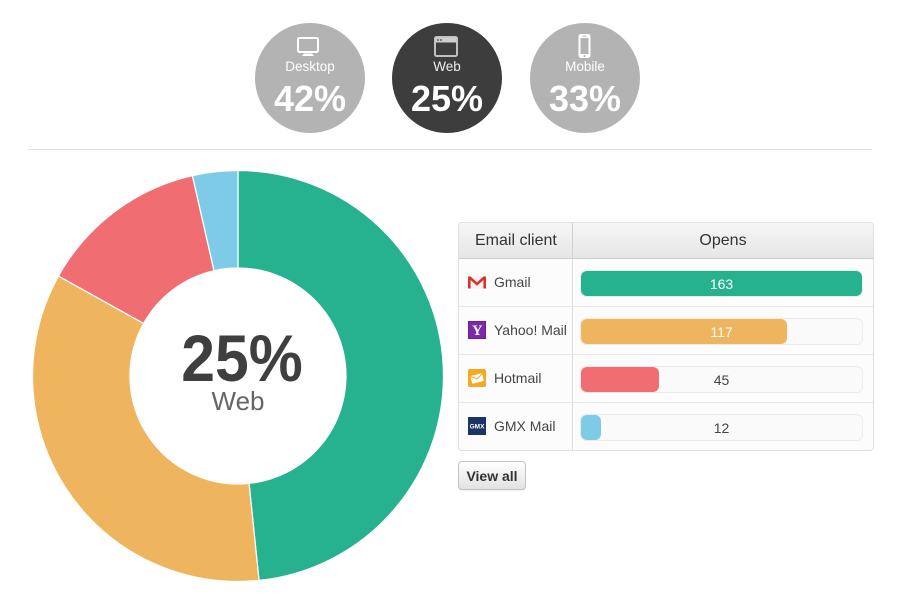  Describe the element at coordinates (477, 427) in the screenshot. I see `svg-text: GMX` at that location.